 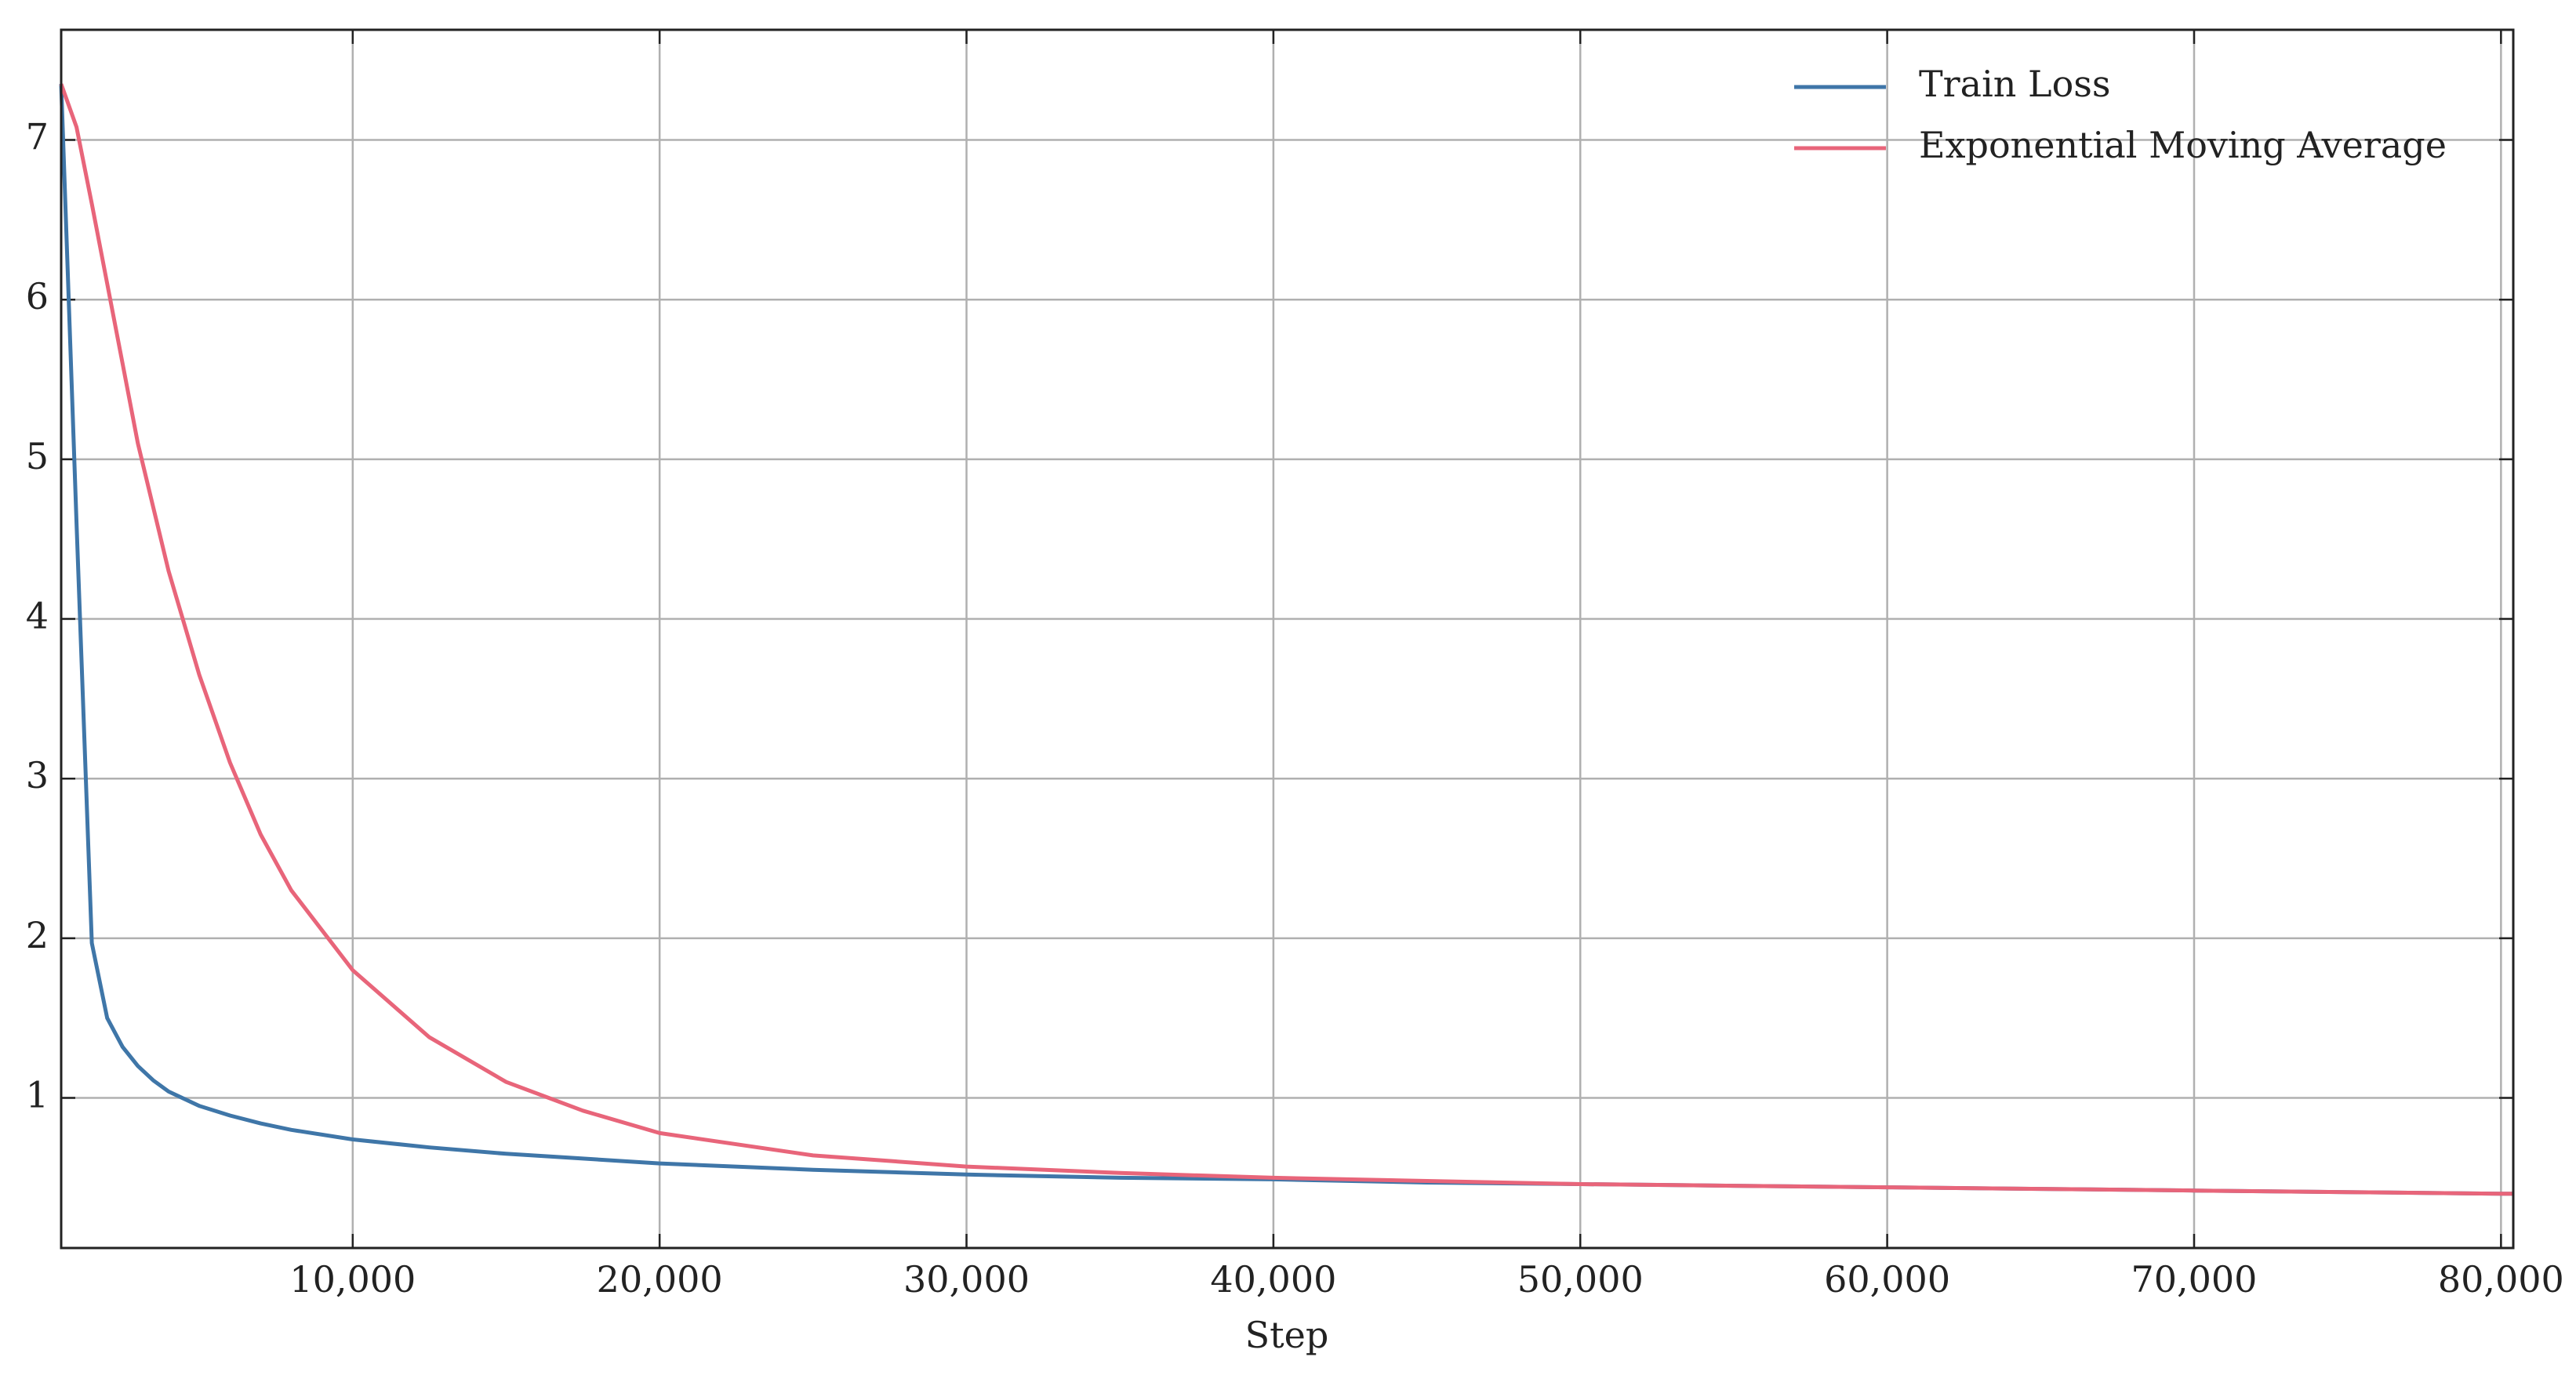 I want to click on legend-label: Exponential Moving Average, so click(x=2183, y=145).